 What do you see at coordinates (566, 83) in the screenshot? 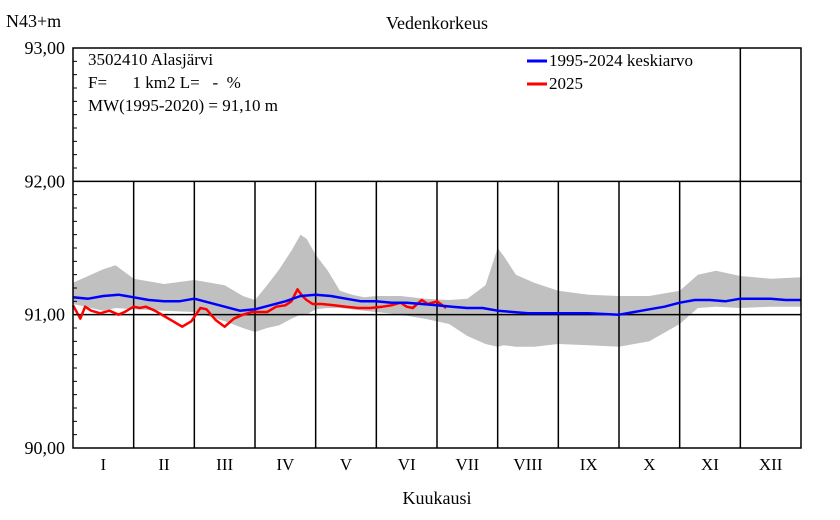
I see `legend-label-2025: 2025` at bounding box center [566, 83].